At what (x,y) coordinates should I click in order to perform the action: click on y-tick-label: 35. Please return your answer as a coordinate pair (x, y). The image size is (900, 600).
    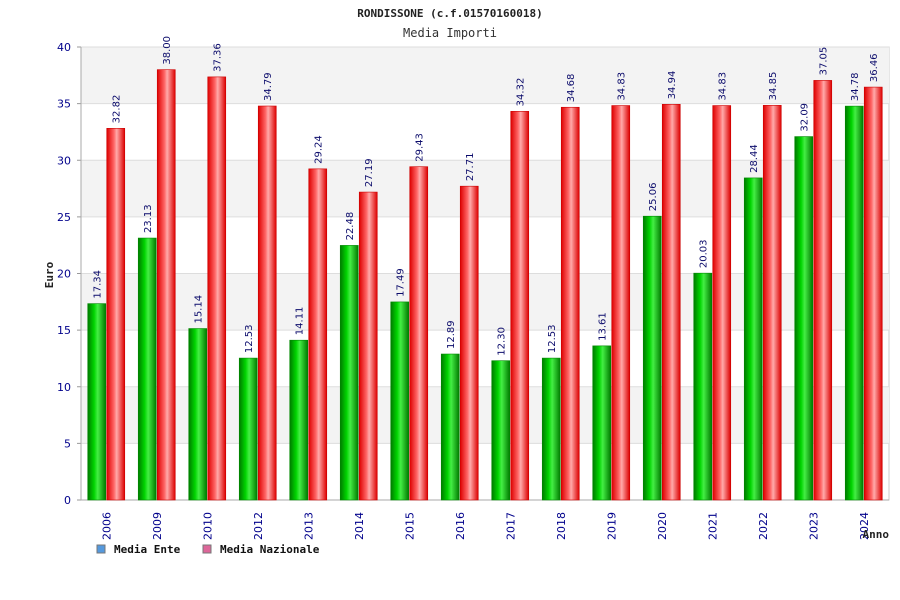
    Looking at the image, I should click on (64, 104).